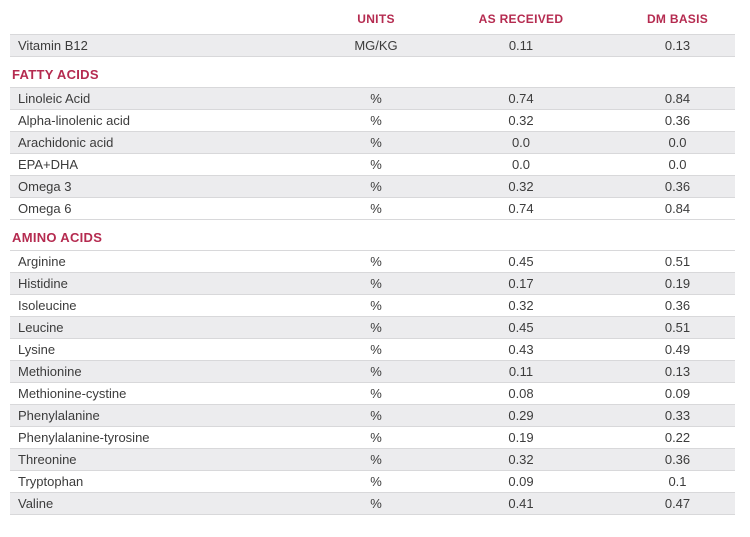  I want to click on table-row: Phenylalanine% 0.29 0.33, so click(372, 415).